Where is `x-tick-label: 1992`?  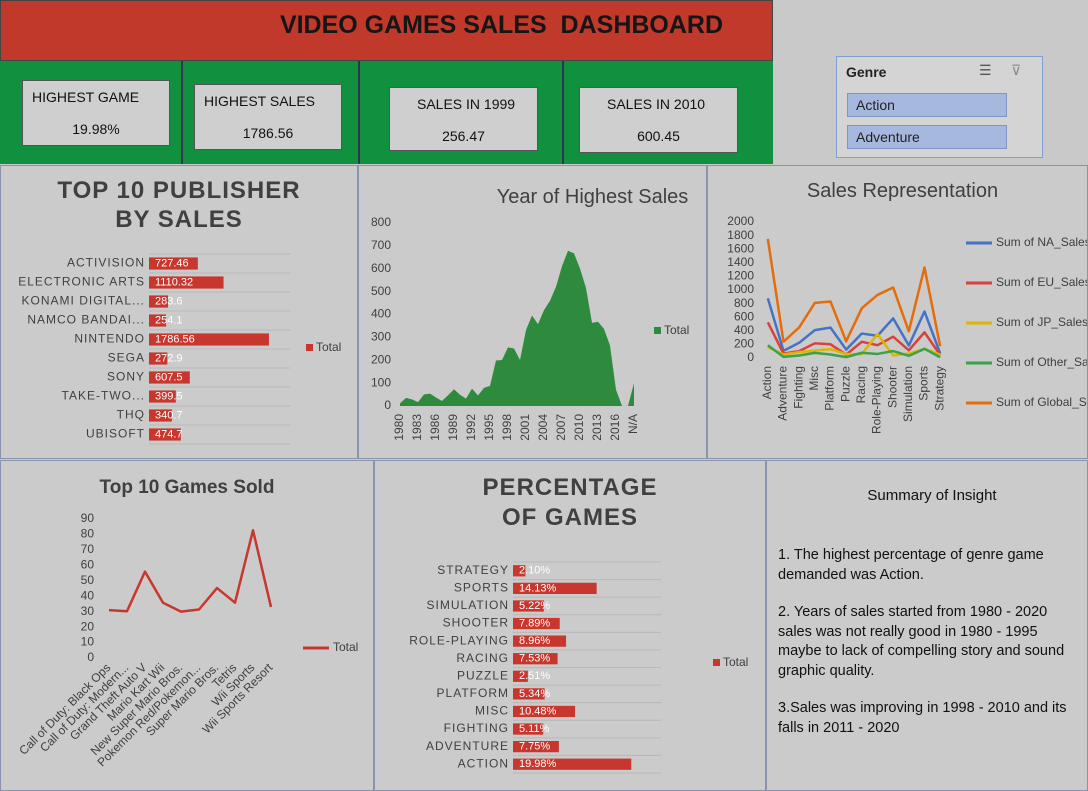 x-tick-label: 1992 is located at coordinates (471, 427).